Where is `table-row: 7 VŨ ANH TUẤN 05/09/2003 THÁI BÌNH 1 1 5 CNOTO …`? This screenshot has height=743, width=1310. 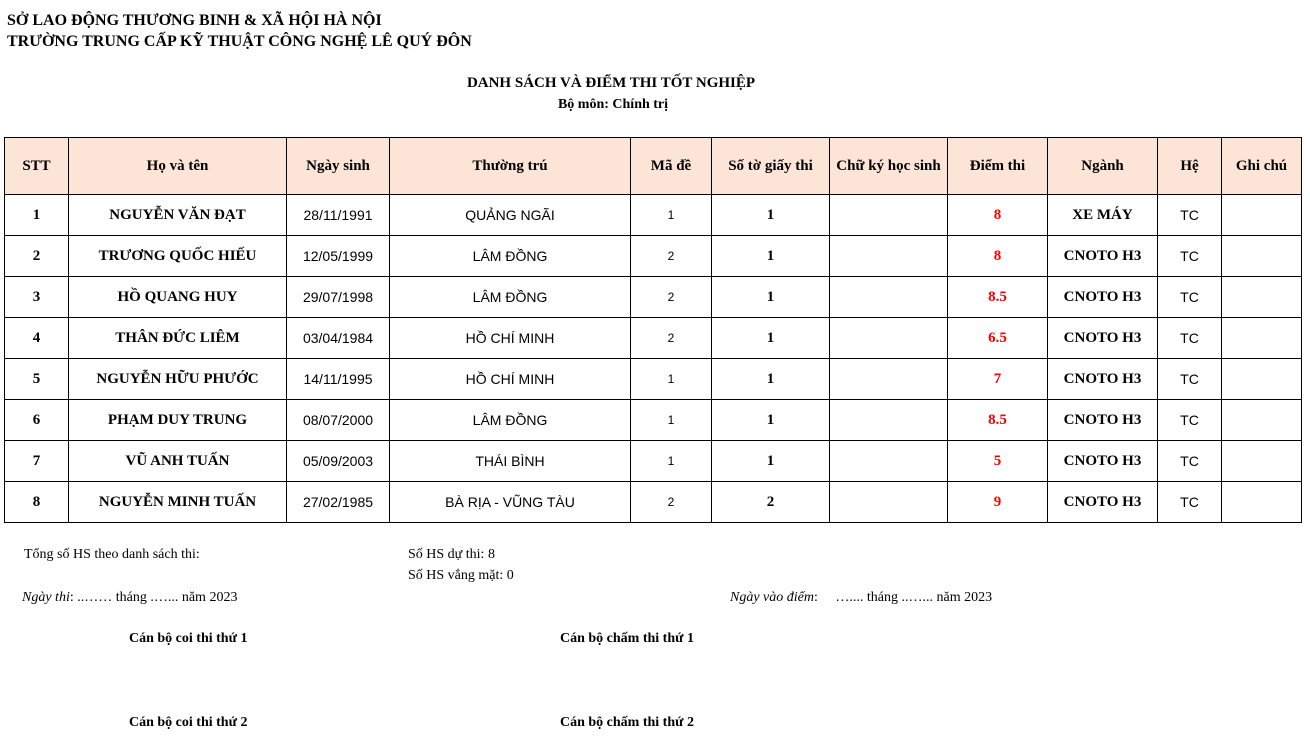
table-row: 7 VŨ ANH TUẤN 05/09/2003 THÁI BÌNH 1 1 5 CNOTO … is located at coordinates (653, 461).